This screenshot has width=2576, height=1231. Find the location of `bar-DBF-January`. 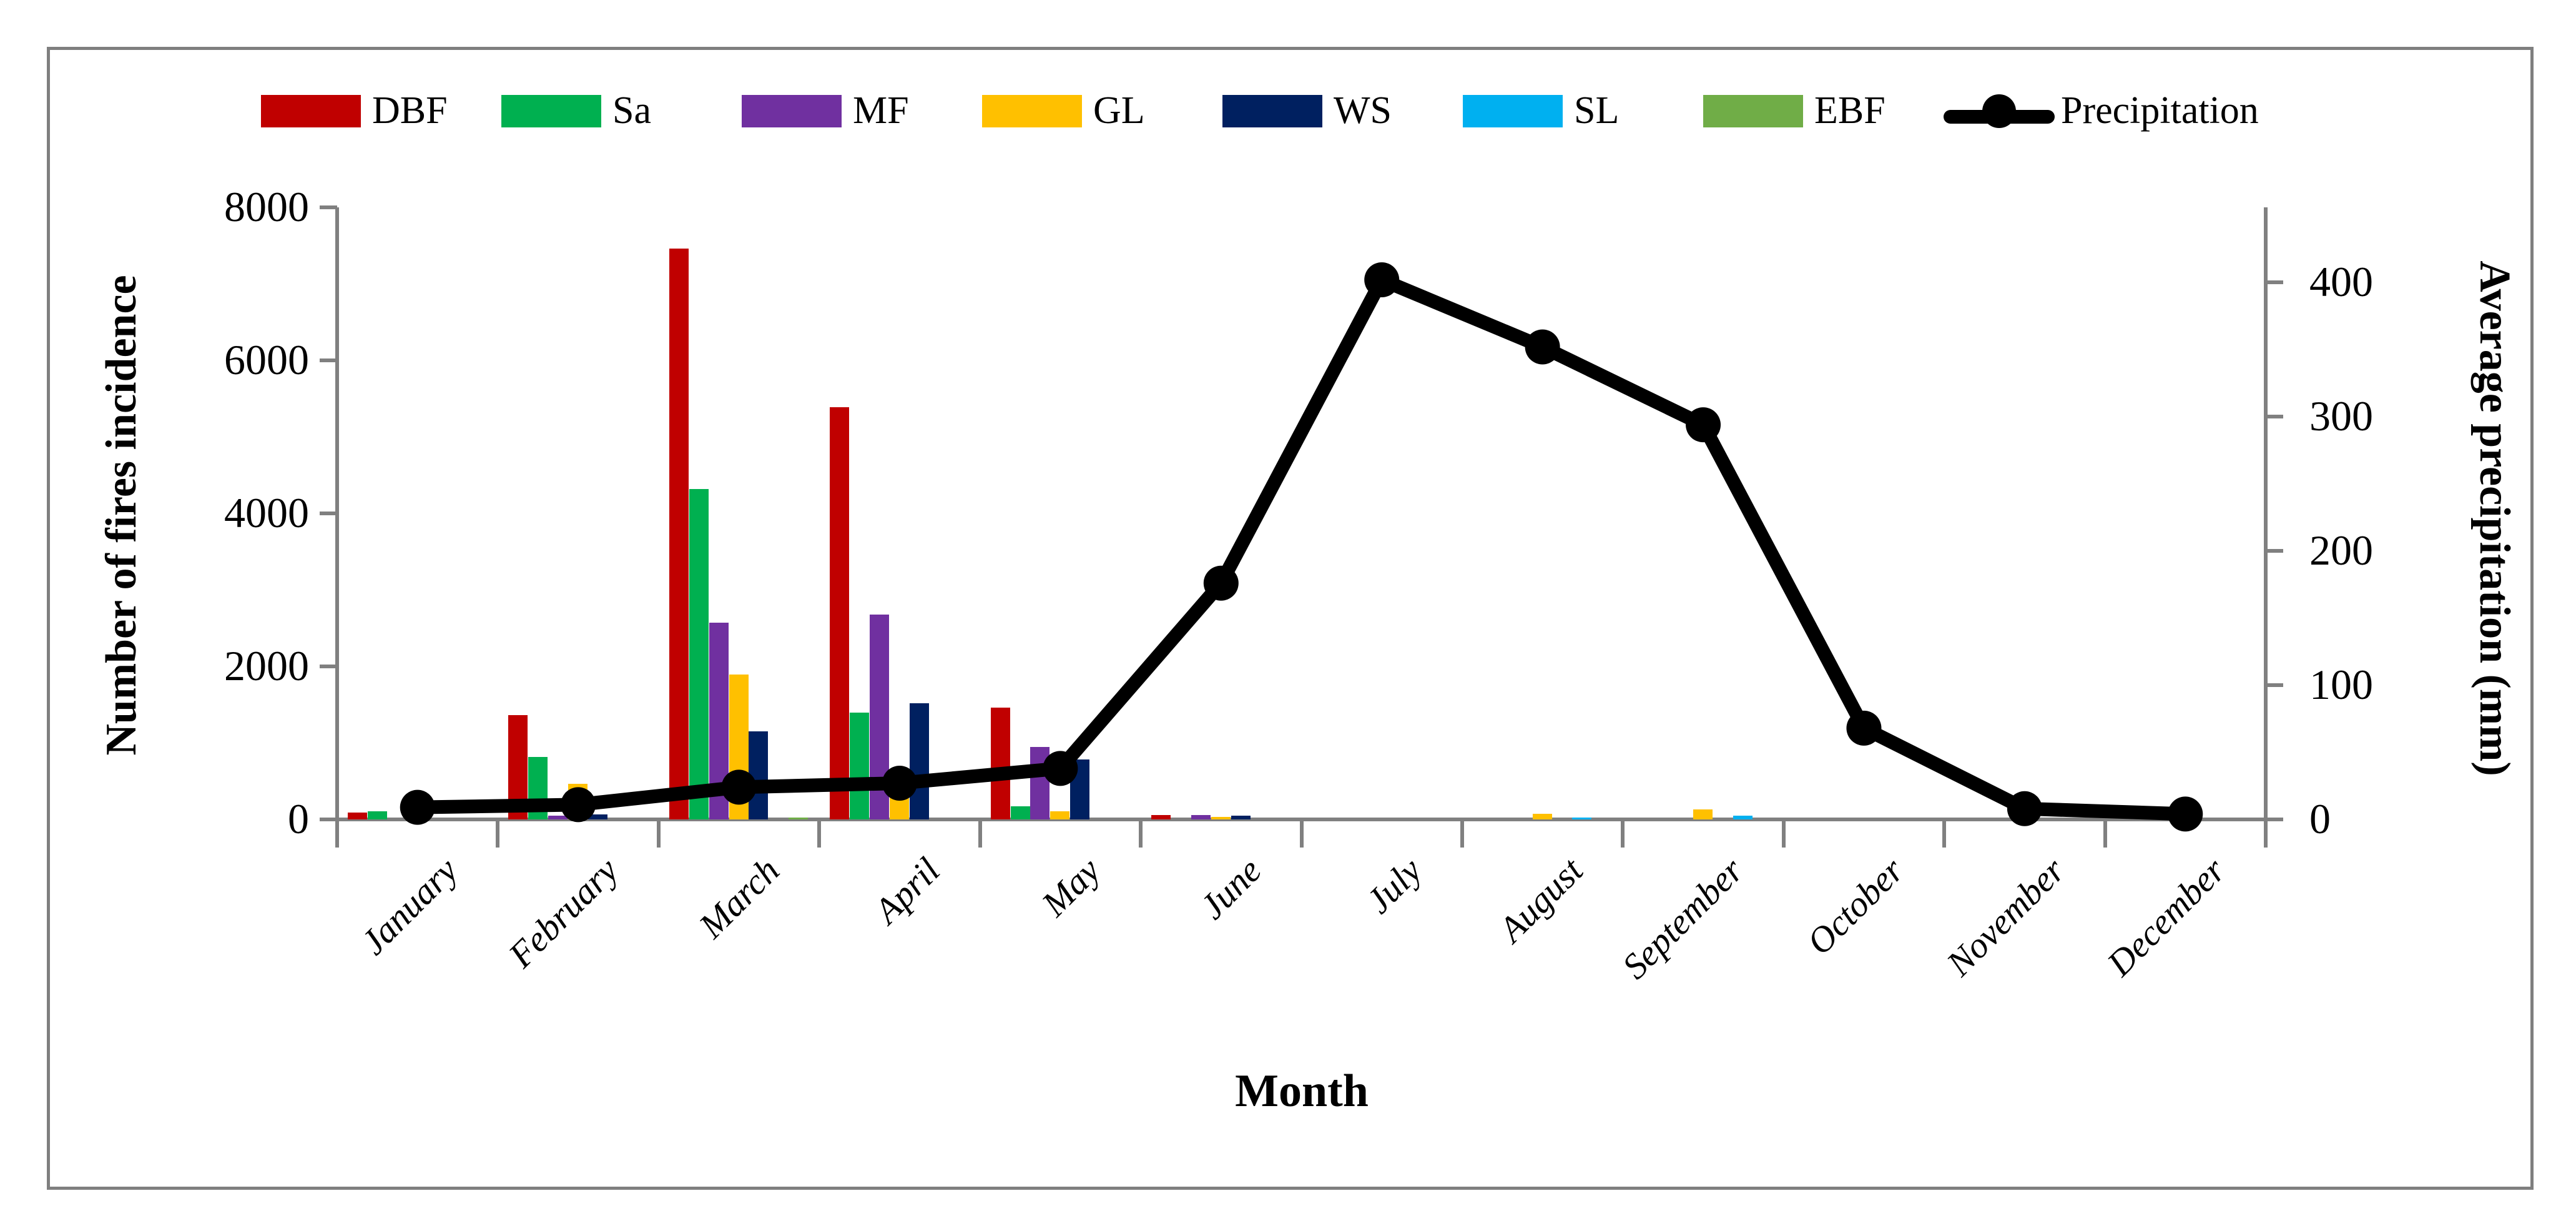

bar-DBF-January is located at coordinates (357, 815).